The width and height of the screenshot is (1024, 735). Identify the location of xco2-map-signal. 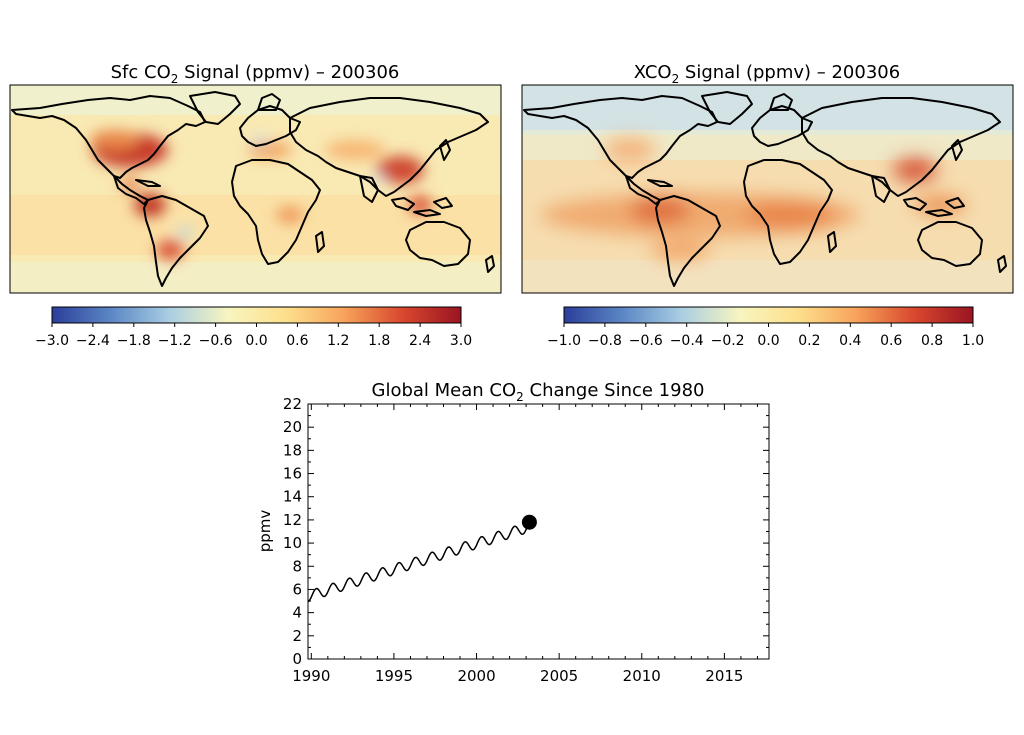
(753, 199).